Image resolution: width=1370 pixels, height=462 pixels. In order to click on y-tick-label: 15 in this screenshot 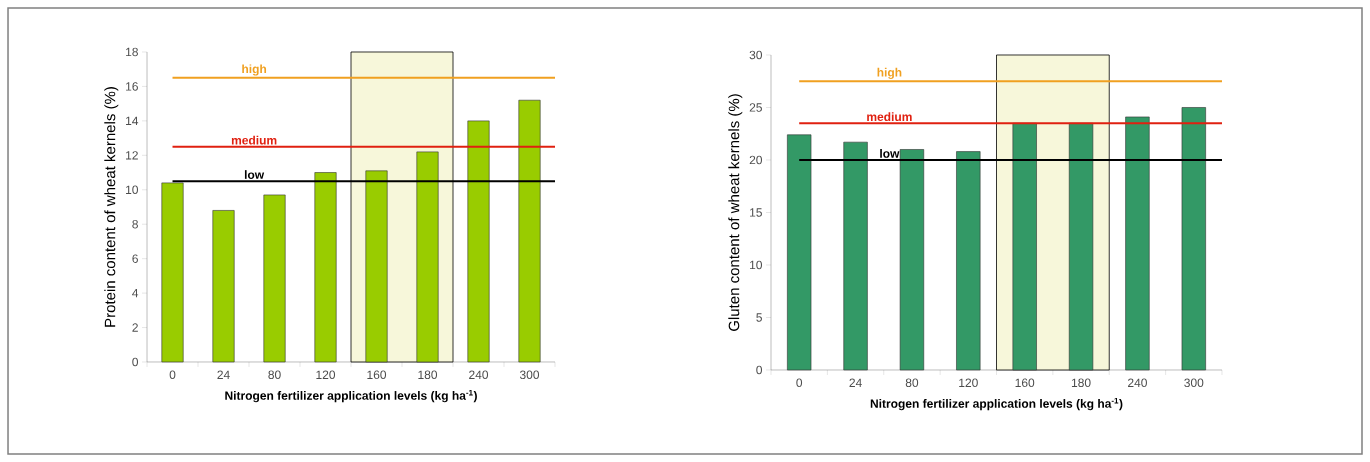, I will do `click(756, 212)`.